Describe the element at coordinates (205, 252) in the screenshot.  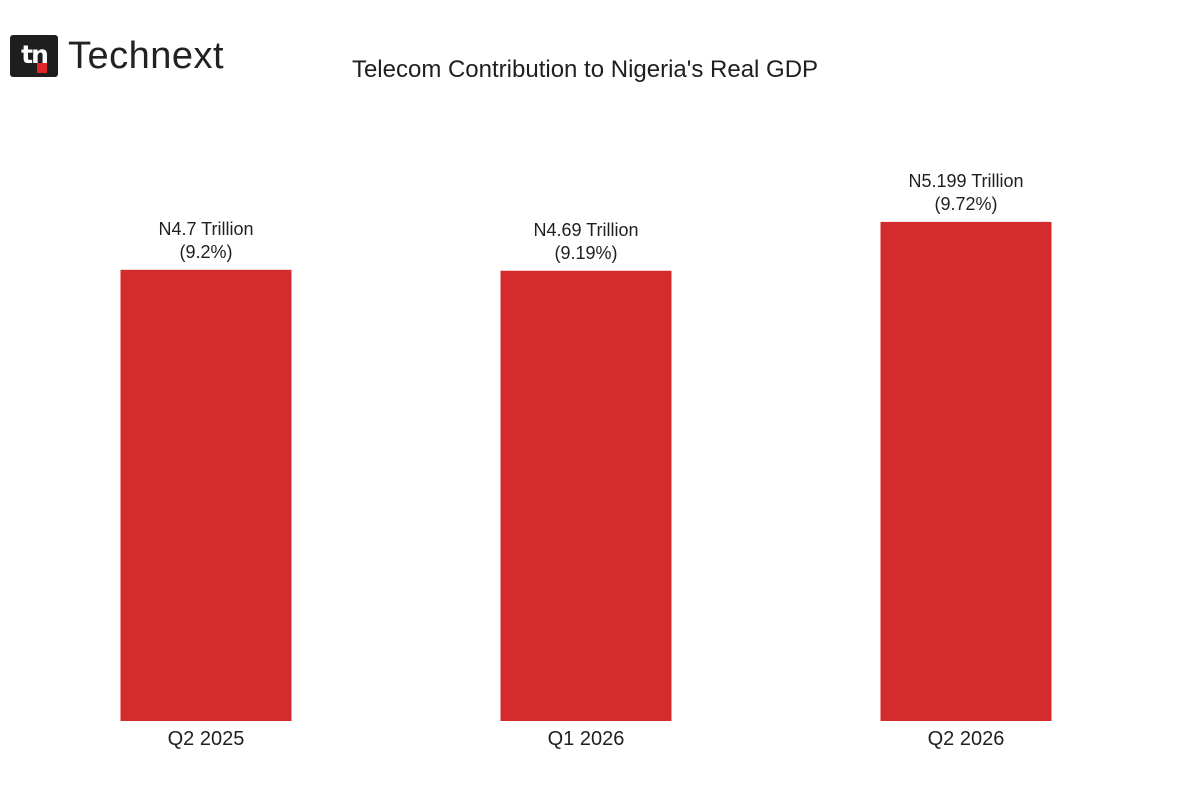
I see `bar-share-label-1: (9.2%)` at that location.